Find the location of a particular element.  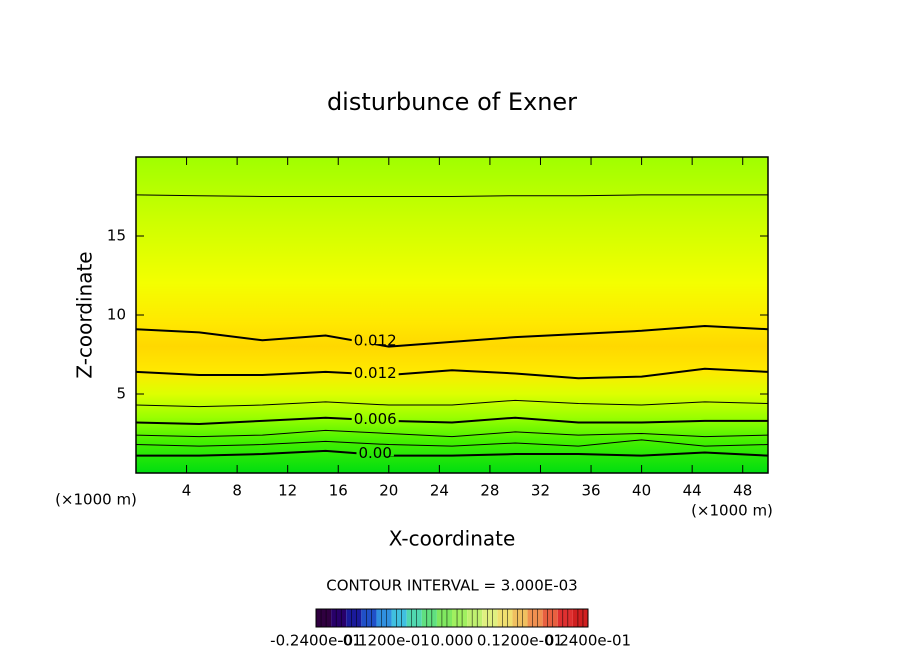

y-tick-label: 15 is located at coordinates (116, 236).